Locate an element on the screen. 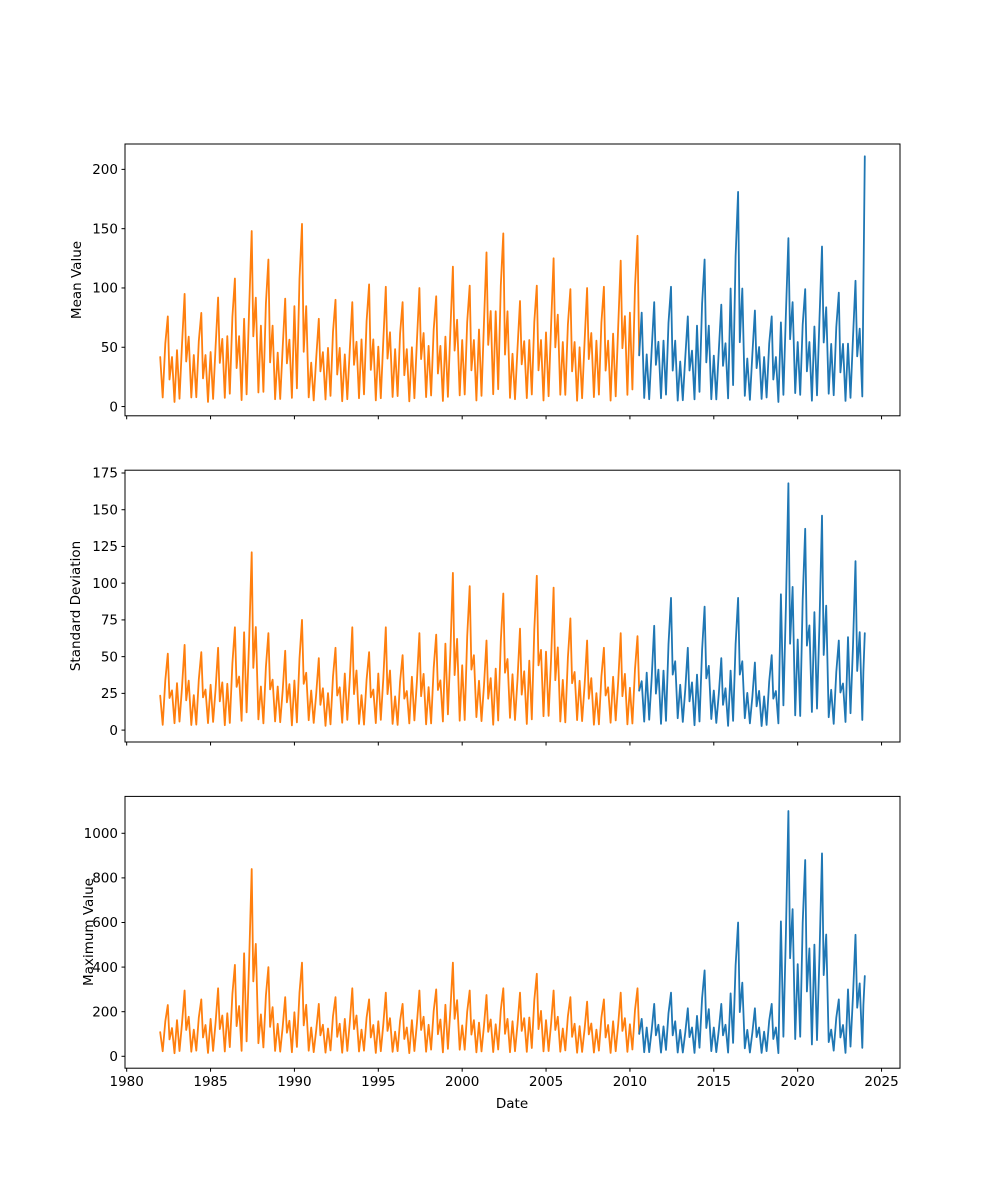 Image resolution: width=1000 pixels, height=1200 pixels. ytick-label-mean-value: 100 is located at coordinates (105, 289).